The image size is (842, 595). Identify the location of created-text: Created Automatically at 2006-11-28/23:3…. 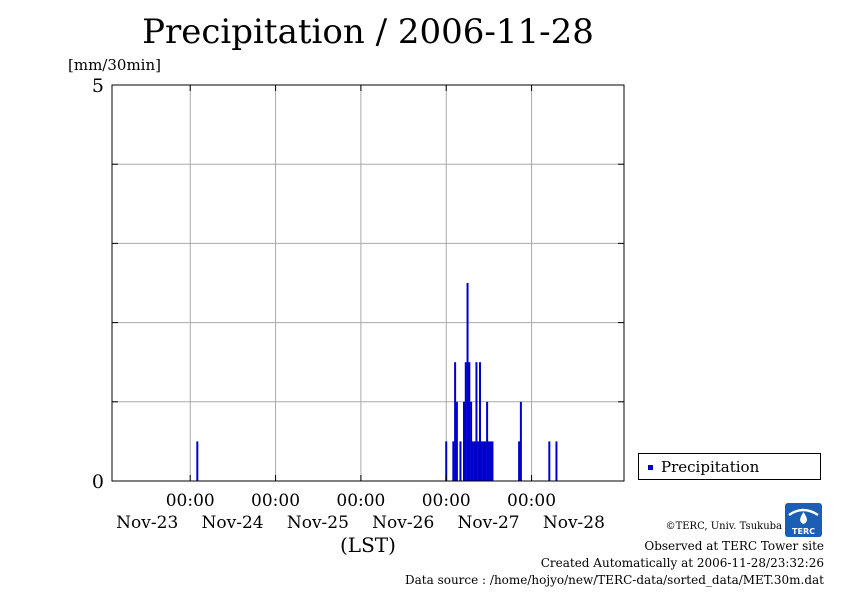
(682, 563).